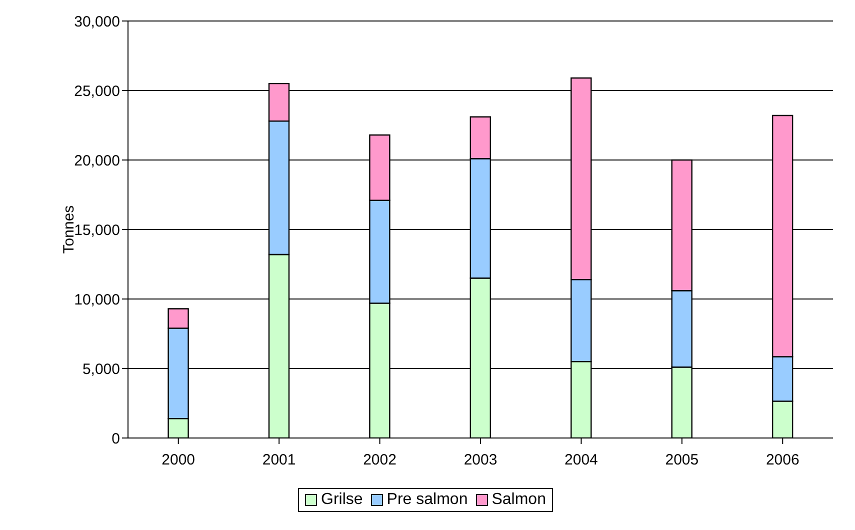 This screenshot has height=530, width=855. What do you see at coordinates (179, 460) in the screenshot?
I see `x-tick-label: 2000` at bounding box center [179, 460].